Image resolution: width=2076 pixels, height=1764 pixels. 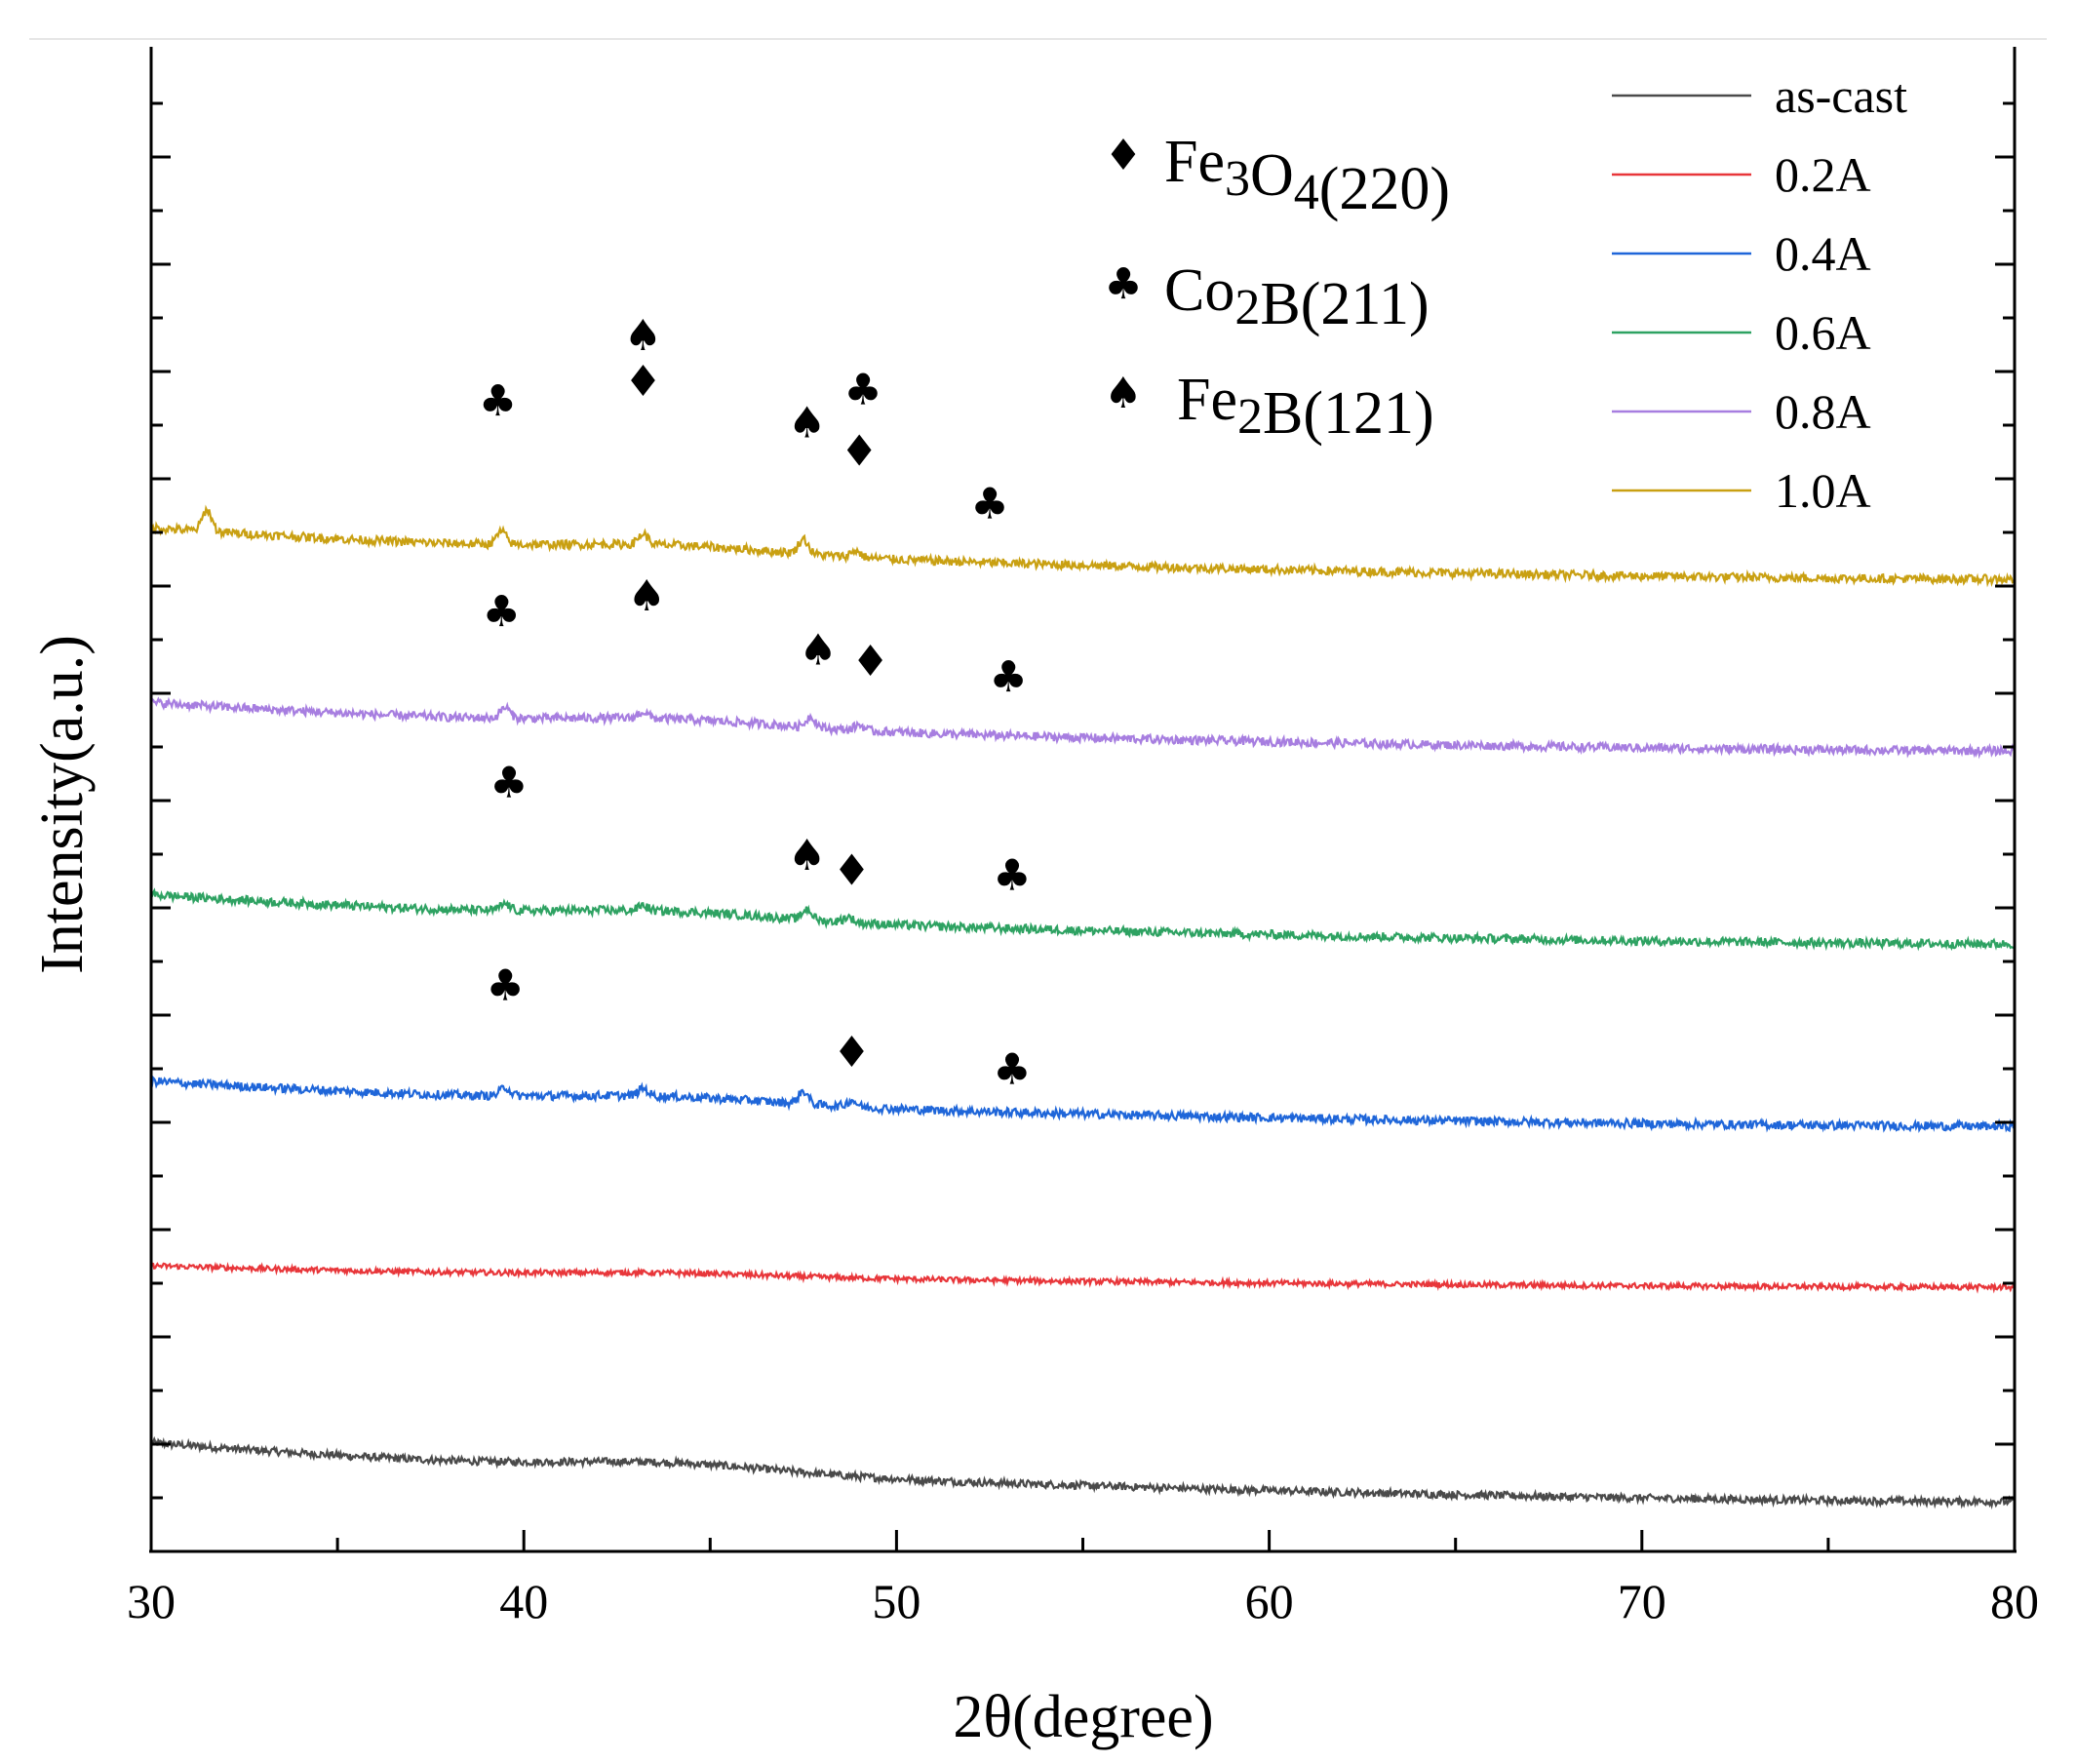 I want to click on key-symbol: ♣, so click(x=1123, y=284).